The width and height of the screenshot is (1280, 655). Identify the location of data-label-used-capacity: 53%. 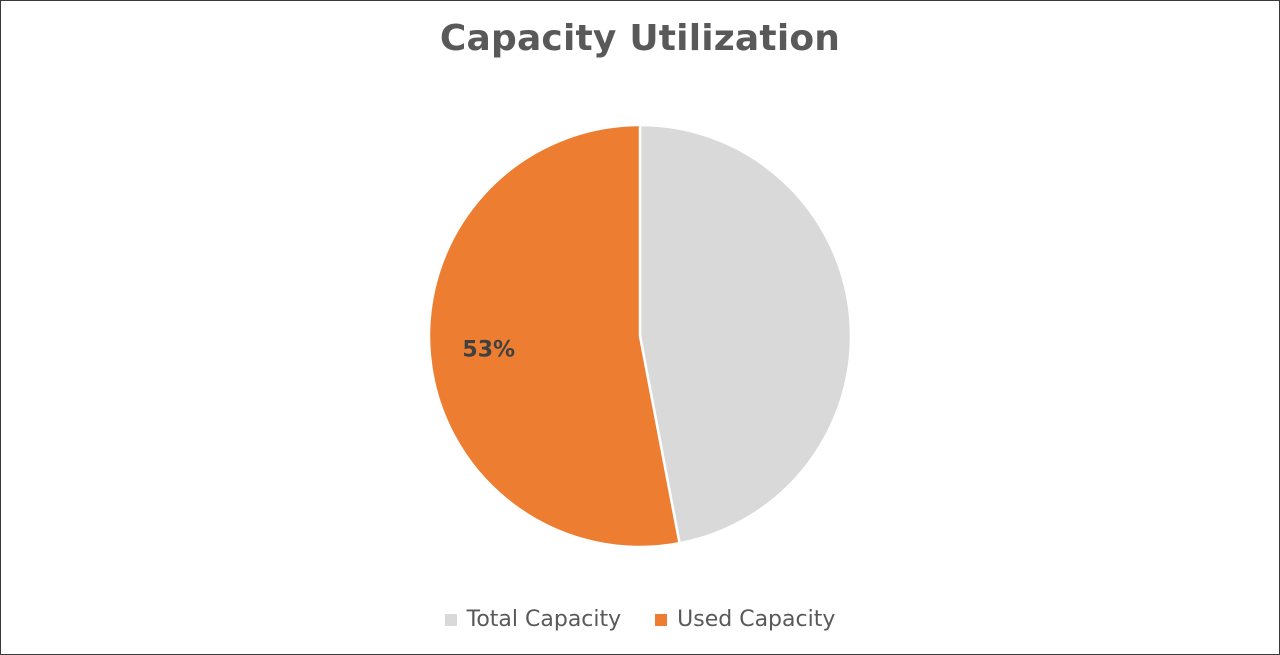
(488, 349).